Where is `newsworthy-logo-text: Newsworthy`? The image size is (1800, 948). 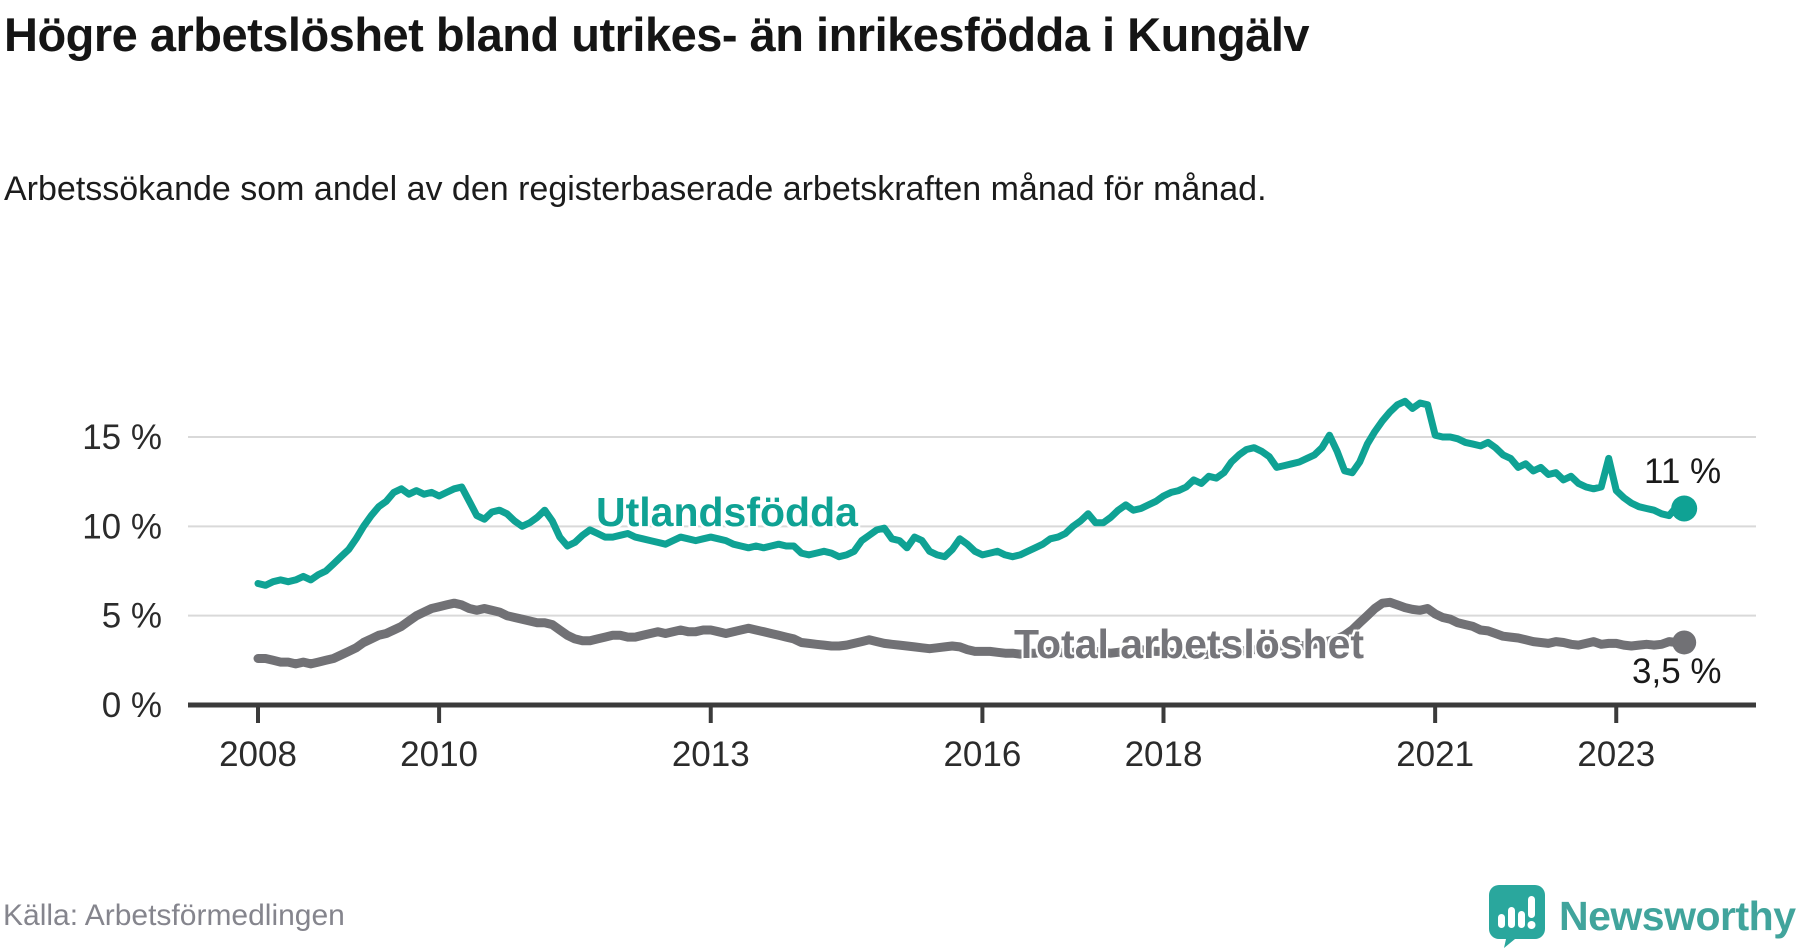
newsworthy-logo-text: Newsworthy is located at coordinates (1677, 916).